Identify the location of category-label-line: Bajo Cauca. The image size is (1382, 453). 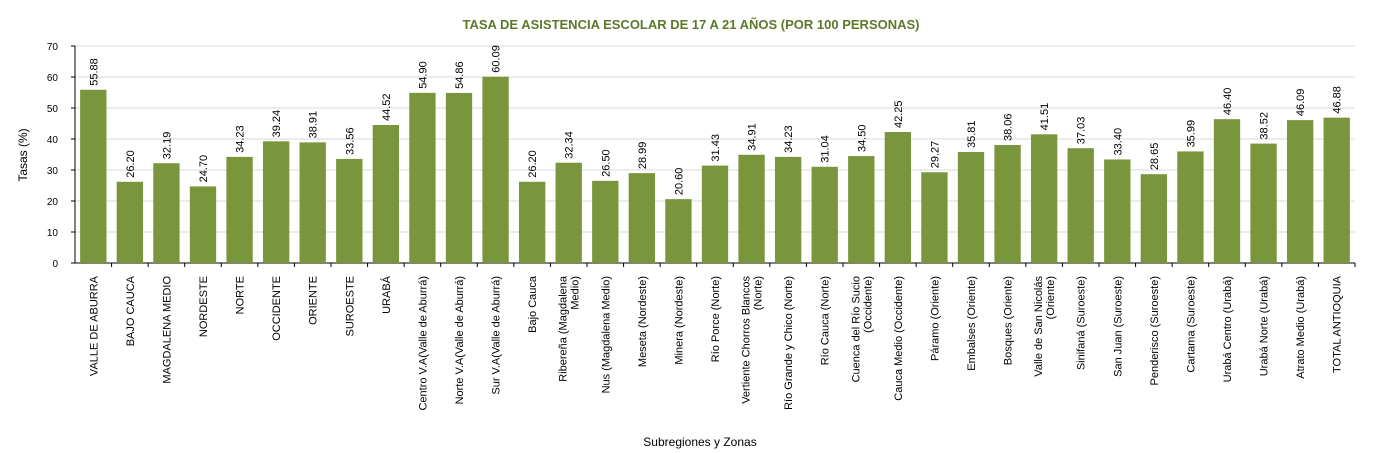
(533, 304).